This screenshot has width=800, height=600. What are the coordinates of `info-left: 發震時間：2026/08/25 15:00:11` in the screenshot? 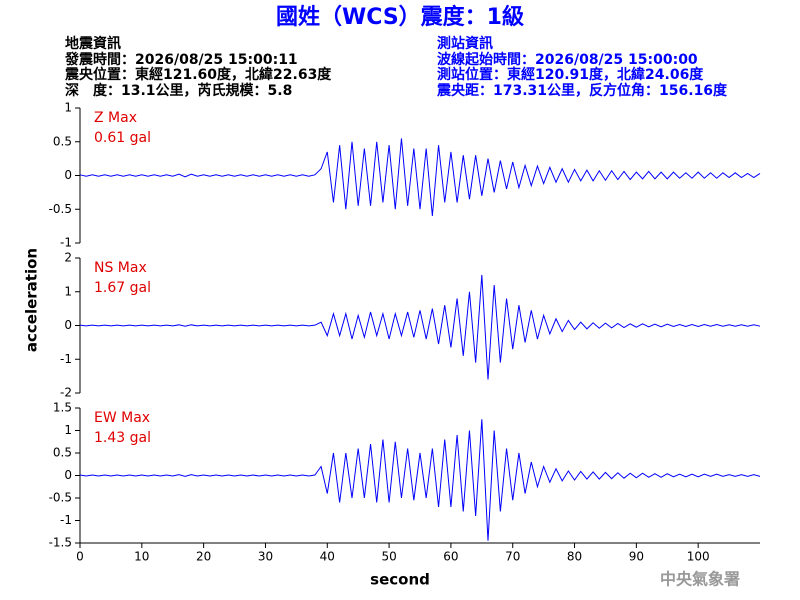 It's located at (181, 59).